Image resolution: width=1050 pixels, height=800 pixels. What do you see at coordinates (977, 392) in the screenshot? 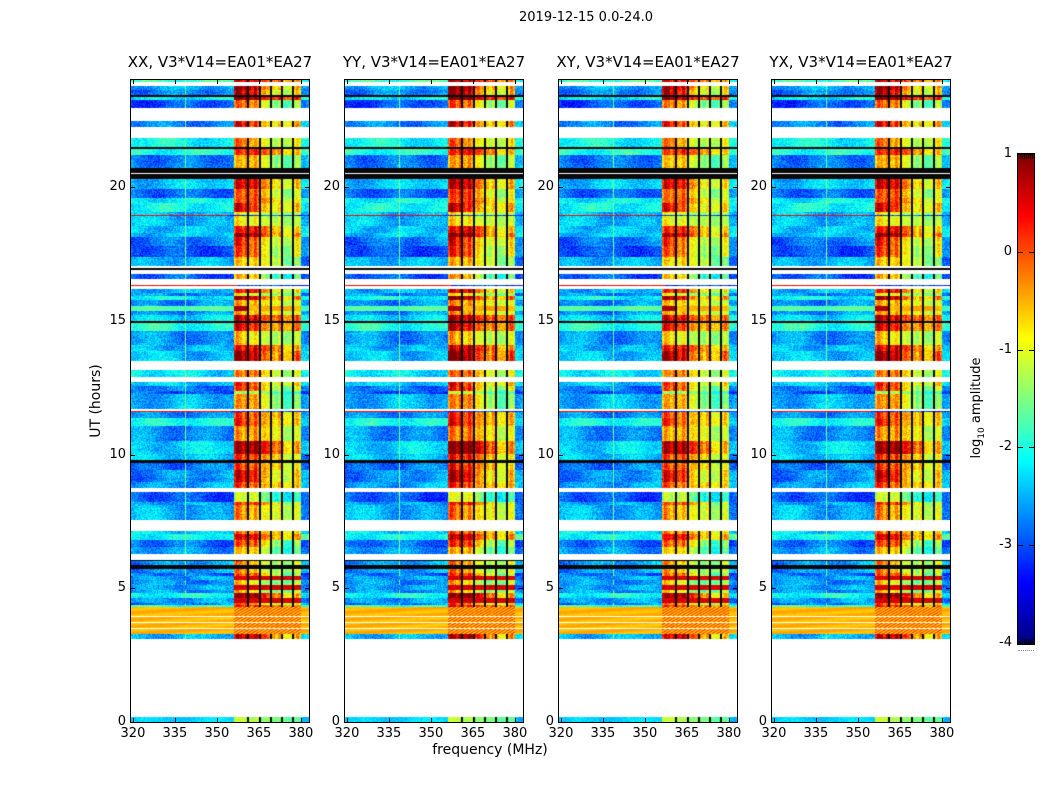
I see `colorbar-label-suffix: amplitude` at bounding box center [977, 392].